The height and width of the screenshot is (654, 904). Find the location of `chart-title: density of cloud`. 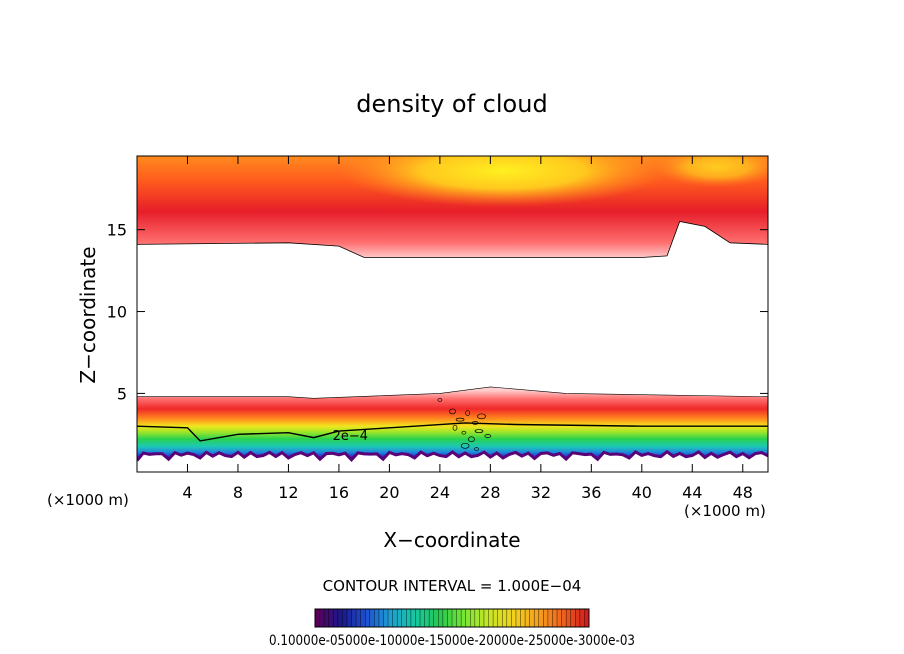

chart-title: density of cloud is located at coordinates (451, 104).